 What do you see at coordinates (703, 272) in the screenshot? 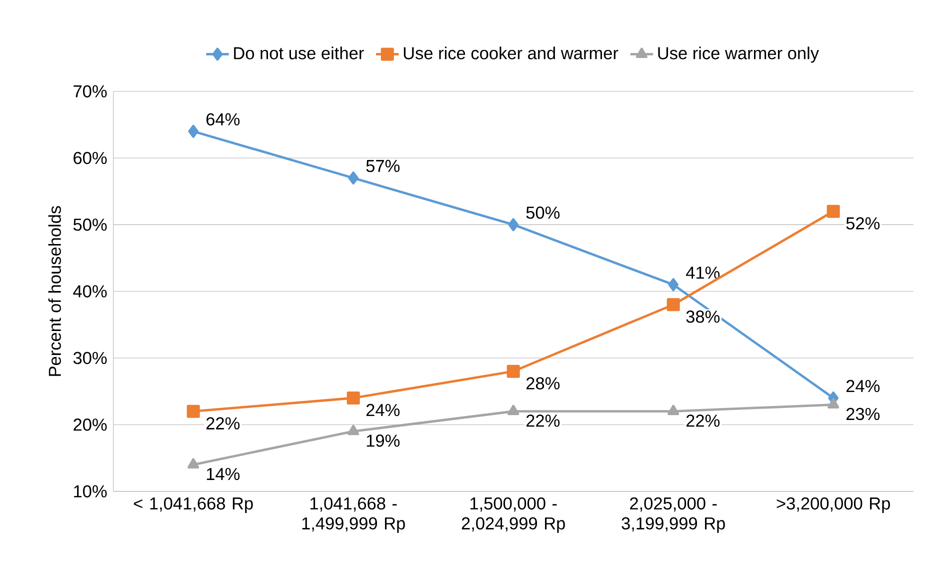
I see `data-label: 41%` at bounding box center [703, 272].